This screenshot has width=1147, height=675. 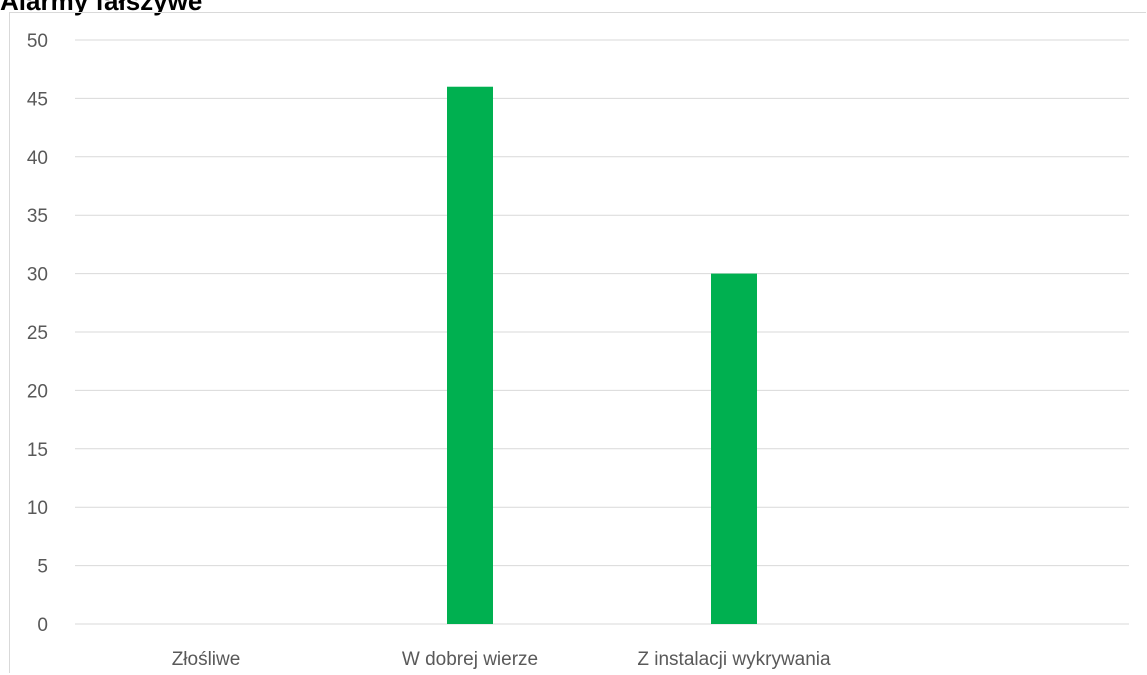 What do you see at coordinates (37, 333) in the screenshot?
I see `y-tick-label: 25` at bounding box center [37, 333].